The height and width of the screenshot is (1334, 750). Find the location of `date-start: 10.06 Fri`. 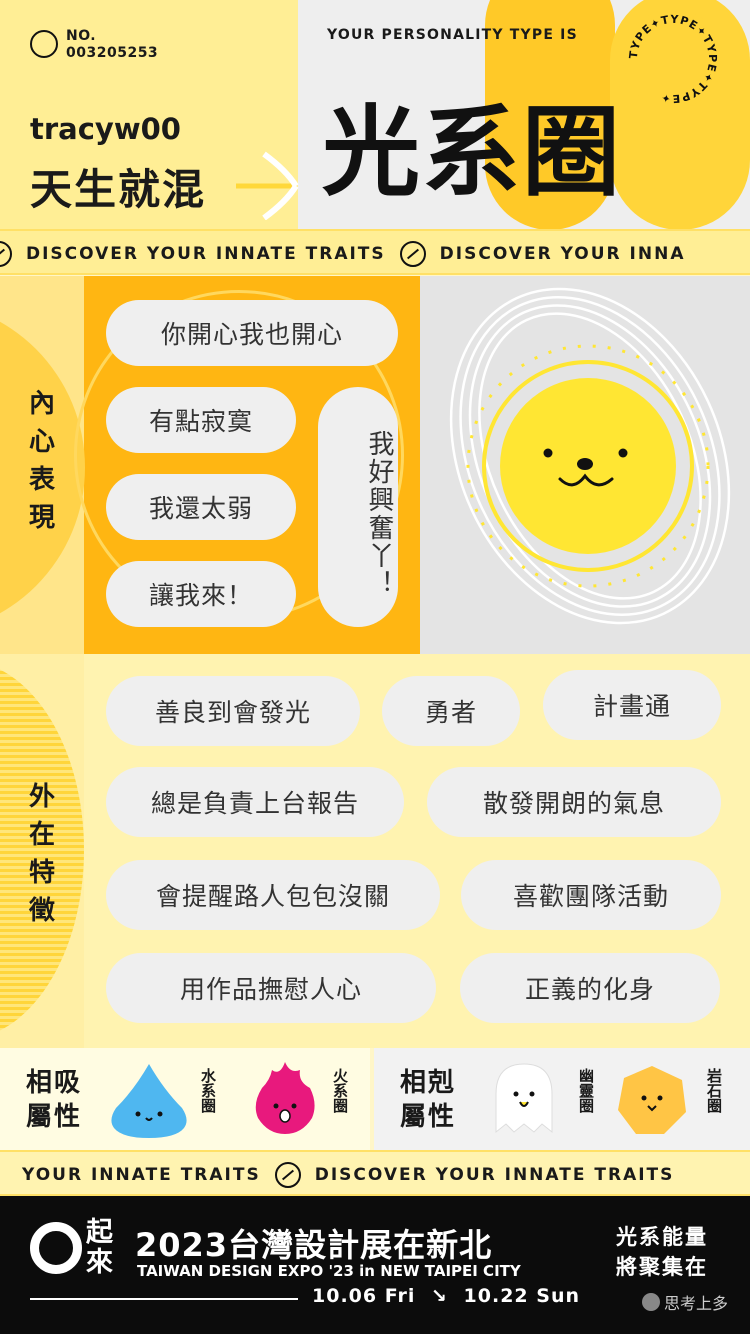

date-start: 10.06 Fri is located at coordinates (364, 1296).